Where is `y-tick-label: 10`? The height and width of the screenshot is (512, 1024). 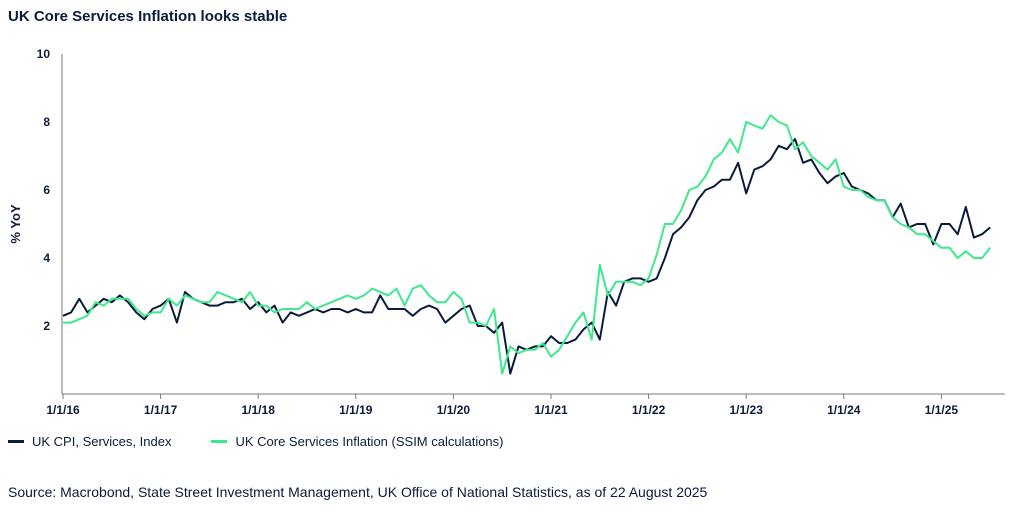 y-tick-label: 10 is located at coordinates (44, 54).